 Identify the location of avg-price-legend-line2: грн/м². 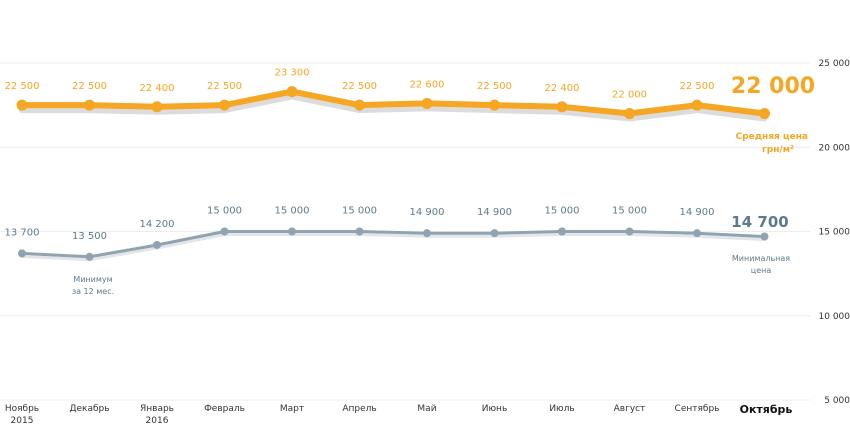
(778, 150).